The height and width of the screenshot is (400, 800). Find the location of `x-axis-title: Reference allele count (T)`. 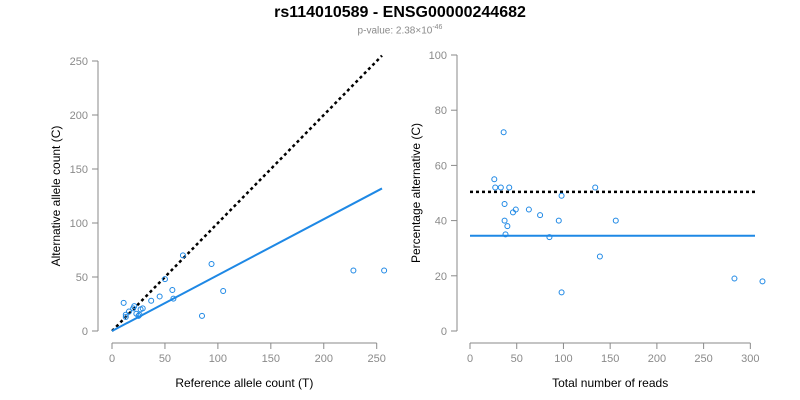

x-axis-title: Reference allele count (T) is located at coordinates (244, 383).